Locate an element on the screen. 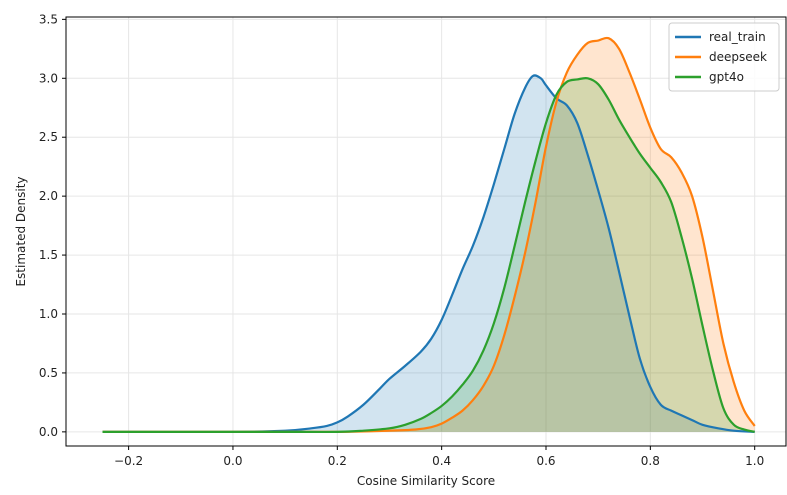 The height and width of the screenshot is (495, 787). legend-box is located at coordinates (724, 57).